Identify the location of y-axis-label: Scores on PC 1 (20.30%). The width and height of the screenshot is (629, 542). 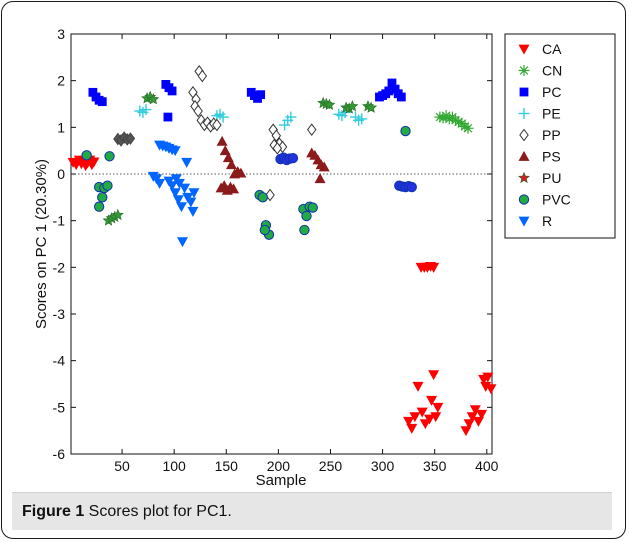
(41, 244).